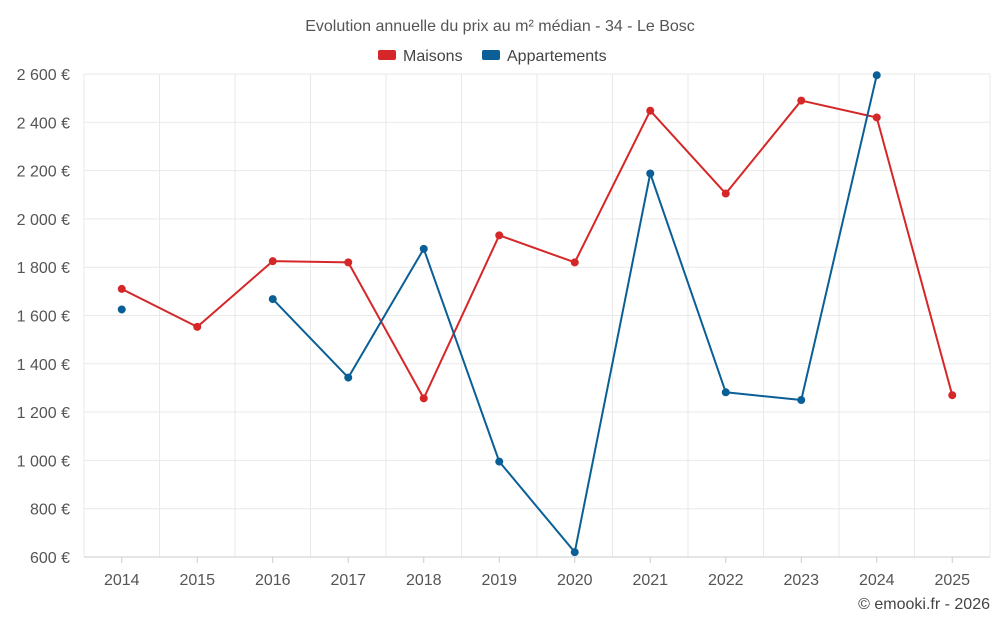  I want to click on legend-label-appartements: Appartements, so click(557, 56).